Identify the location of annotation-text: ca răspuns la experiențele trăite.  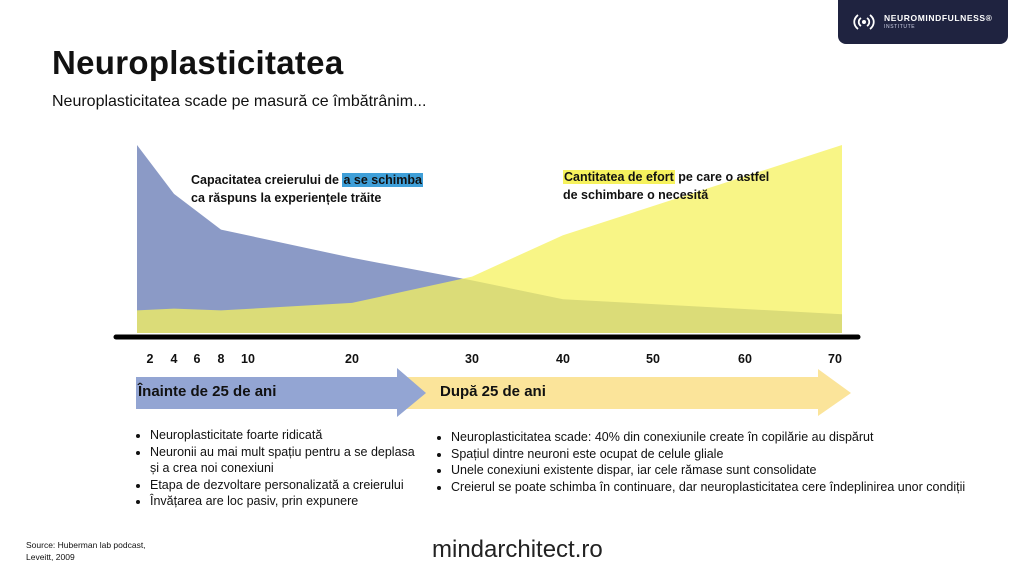
(286, 198).